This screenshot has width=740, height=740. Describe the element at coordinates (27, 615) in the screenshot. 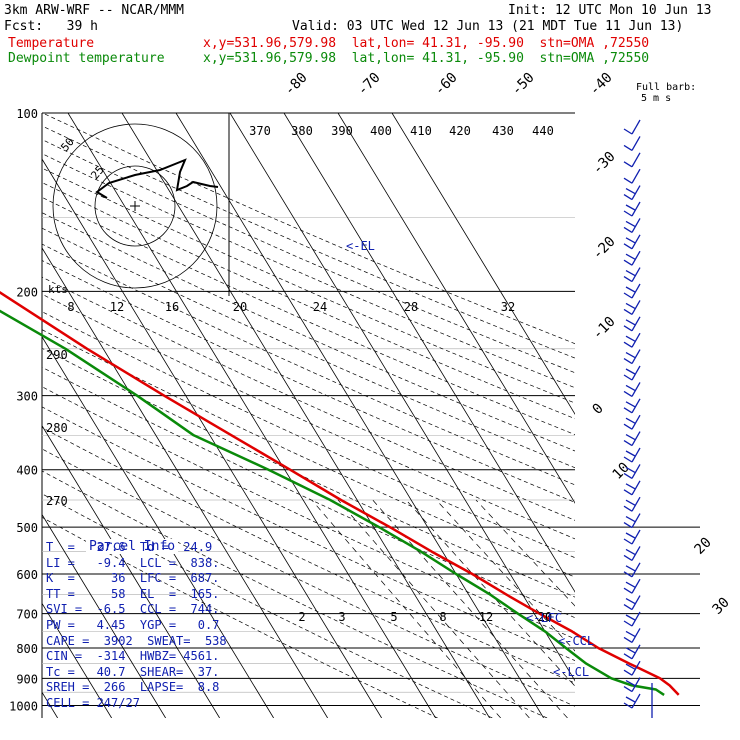

I see `pressure-tick-label: 700` at that location.